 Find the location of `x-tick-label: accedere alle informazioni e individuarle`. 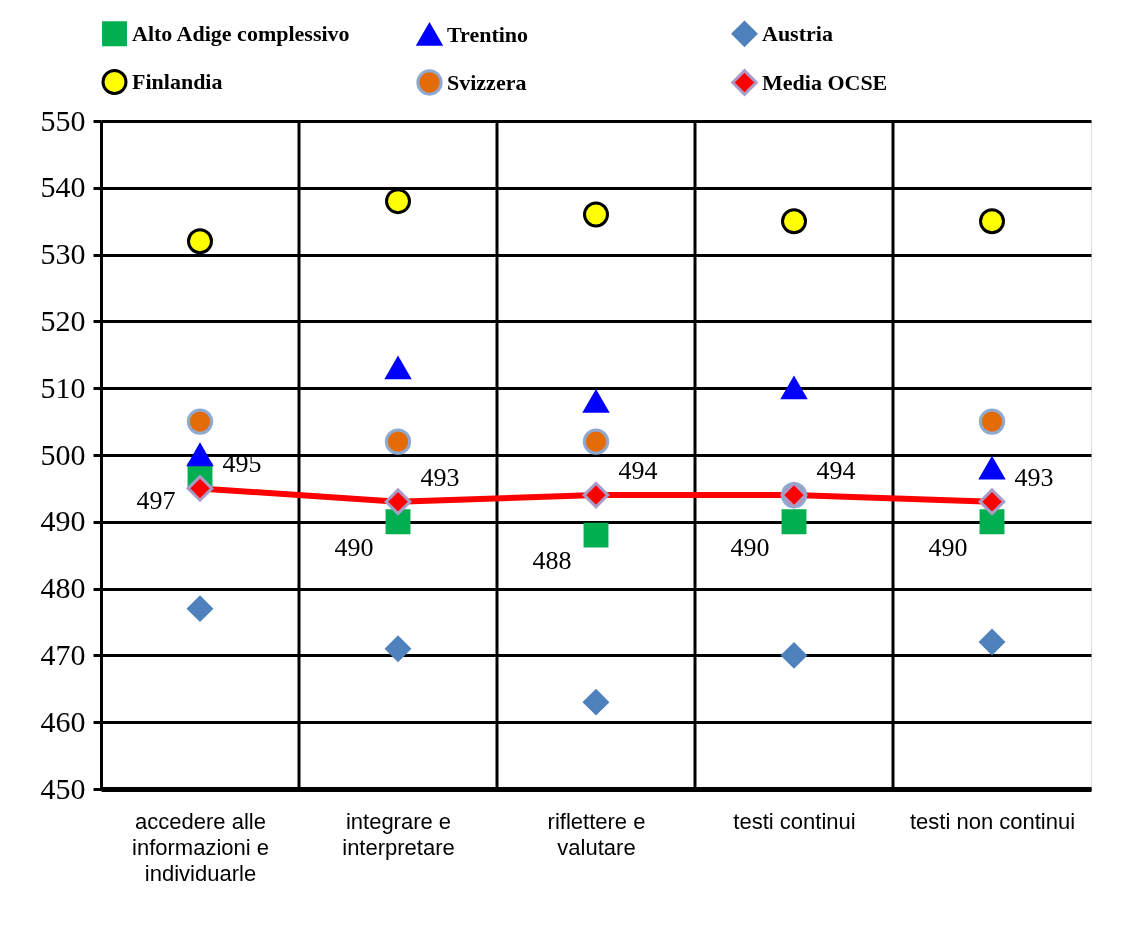

x-tick-label: accedere alle informazioni e individuarle is located at coordinates (200, 847).